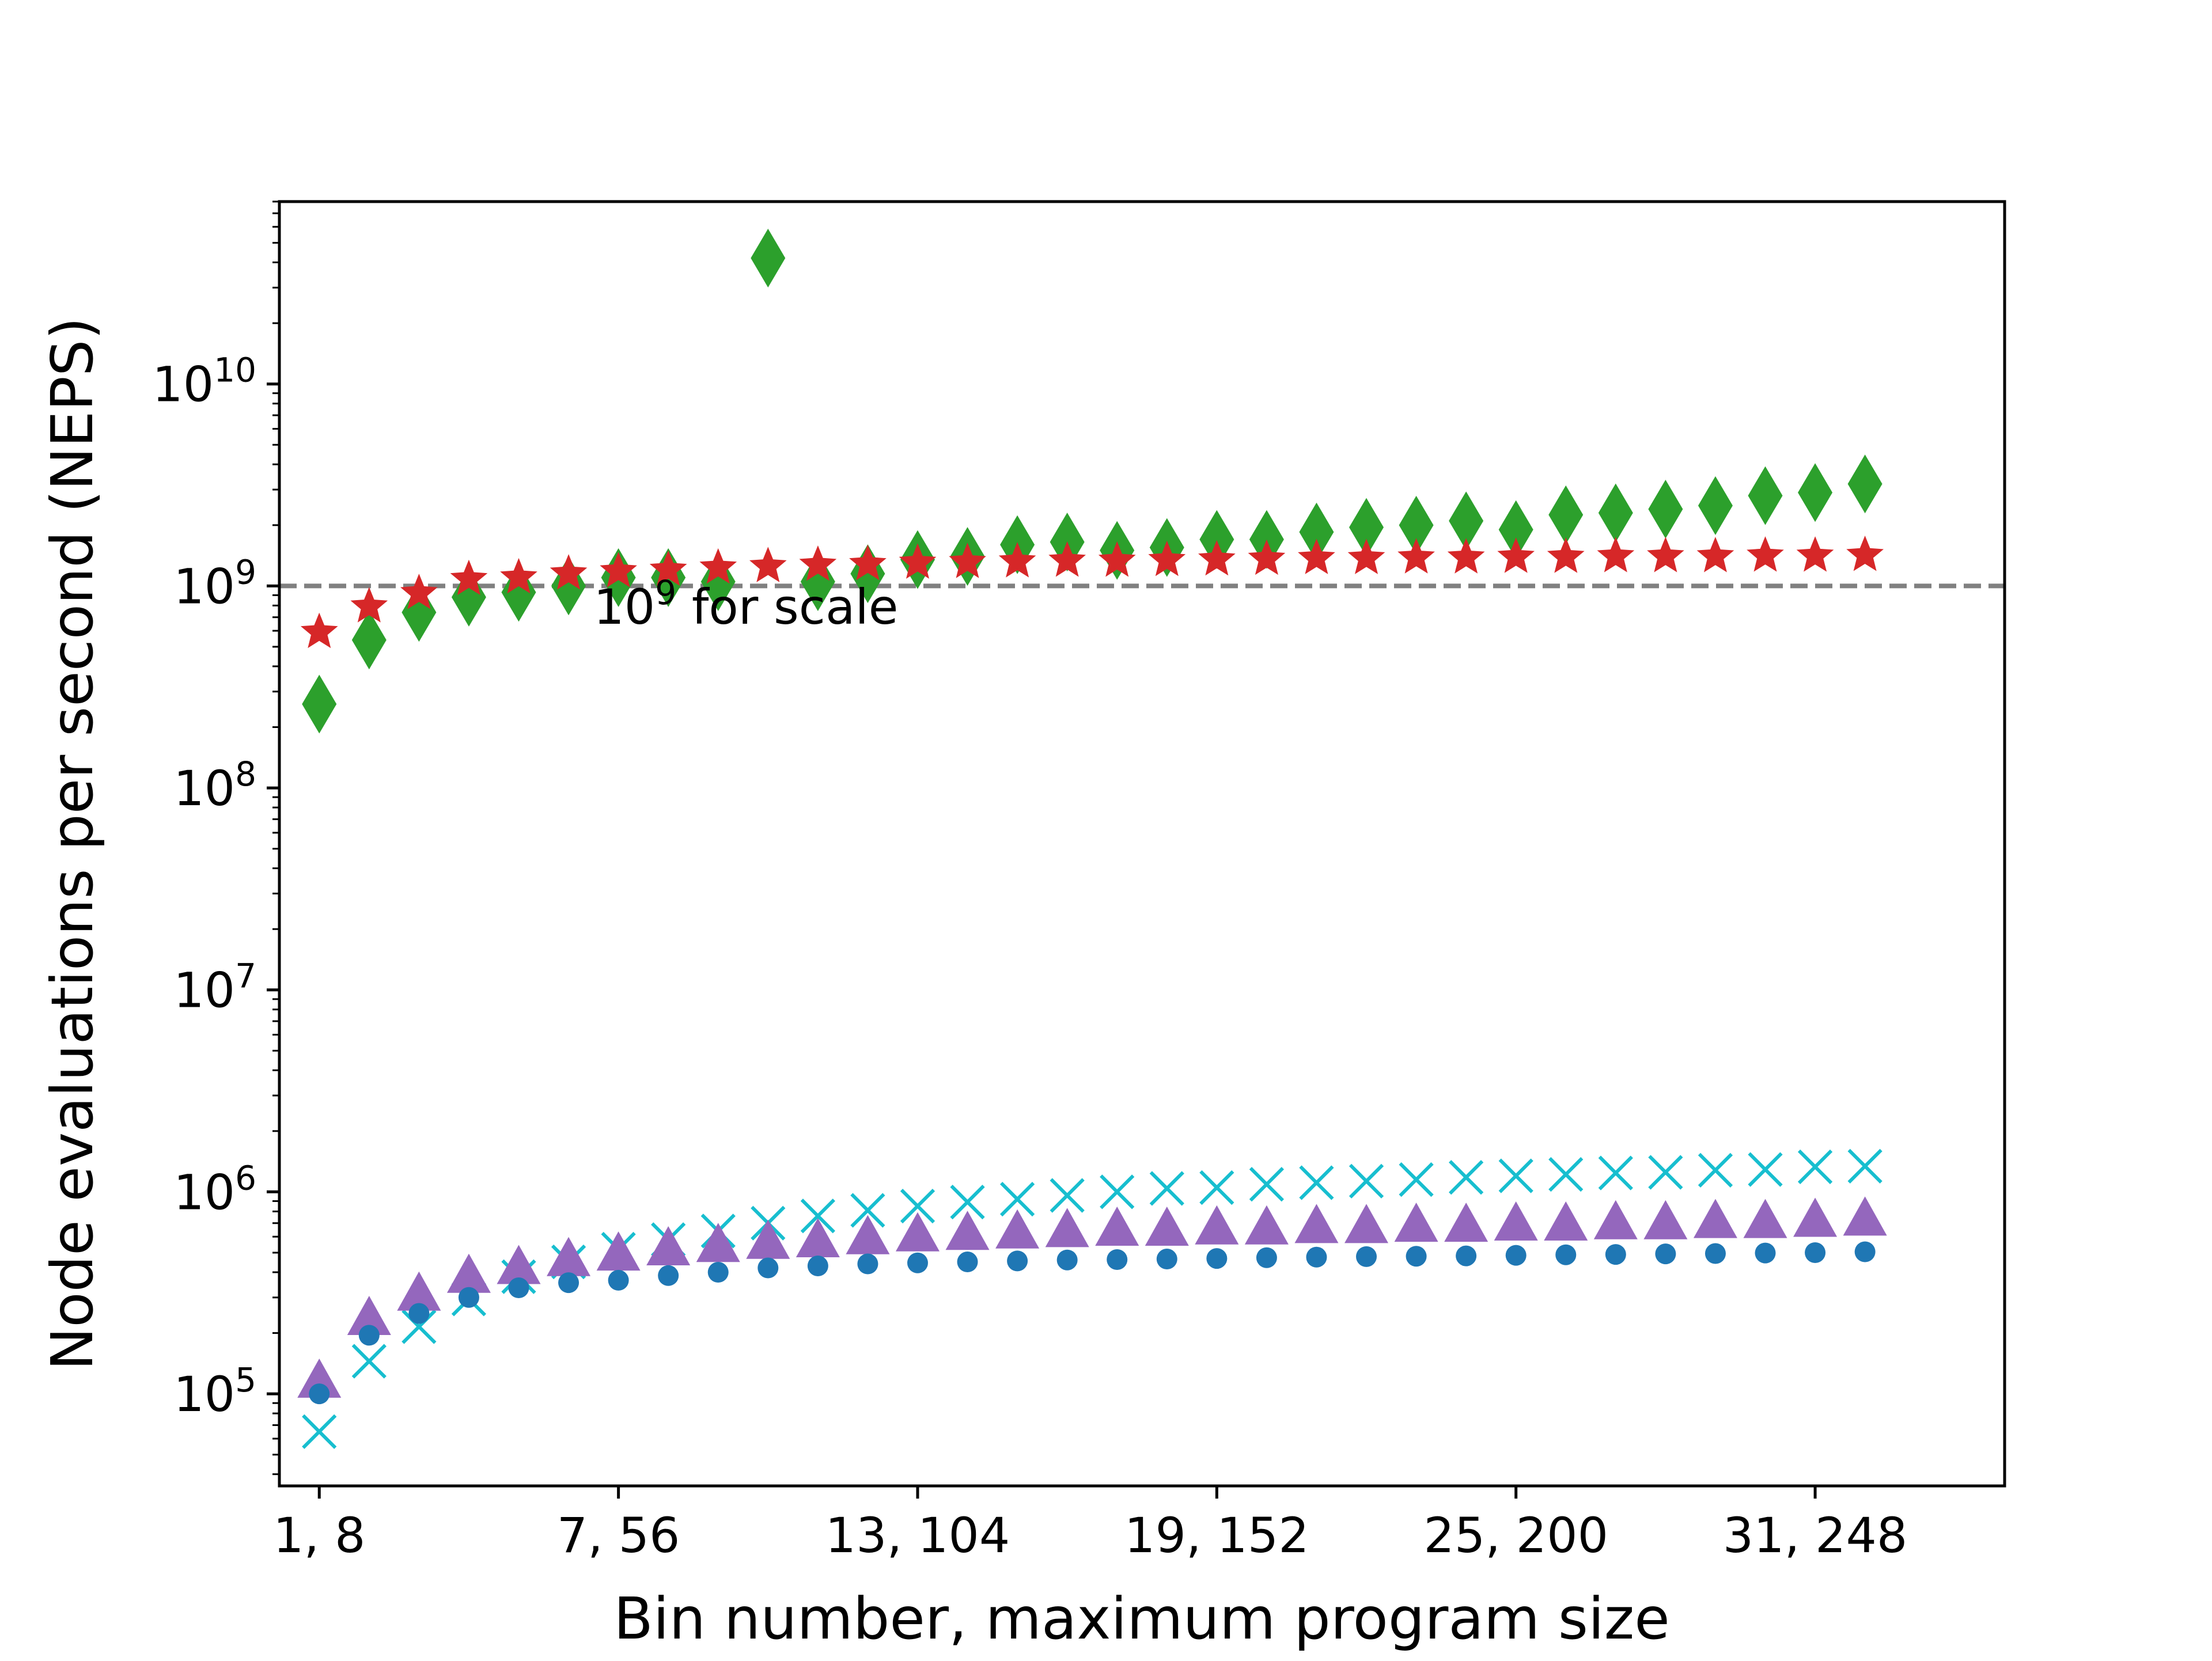  Describe the element at coordinates (665, 592) in the screenshot. I see `reference-annotation-exp: 9` at that location.